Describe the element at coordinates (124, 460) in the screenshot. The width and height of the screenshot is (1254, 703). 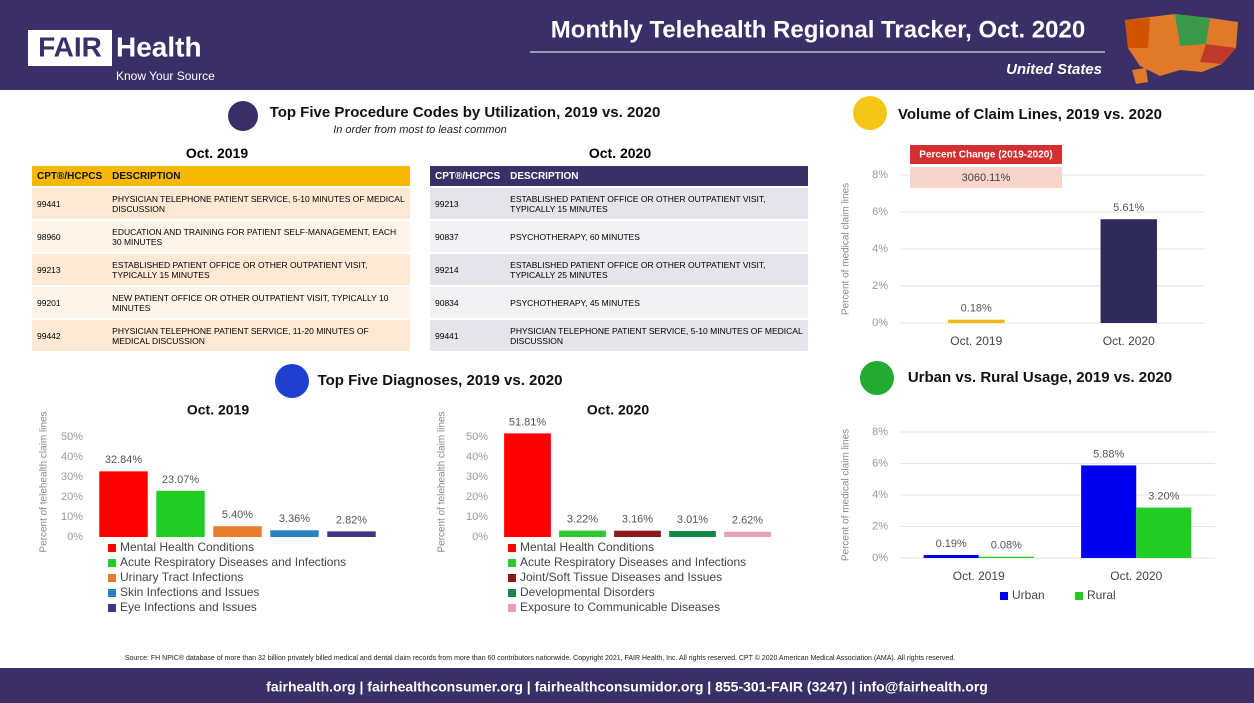
I see `value-label: 32.84%` at that location.